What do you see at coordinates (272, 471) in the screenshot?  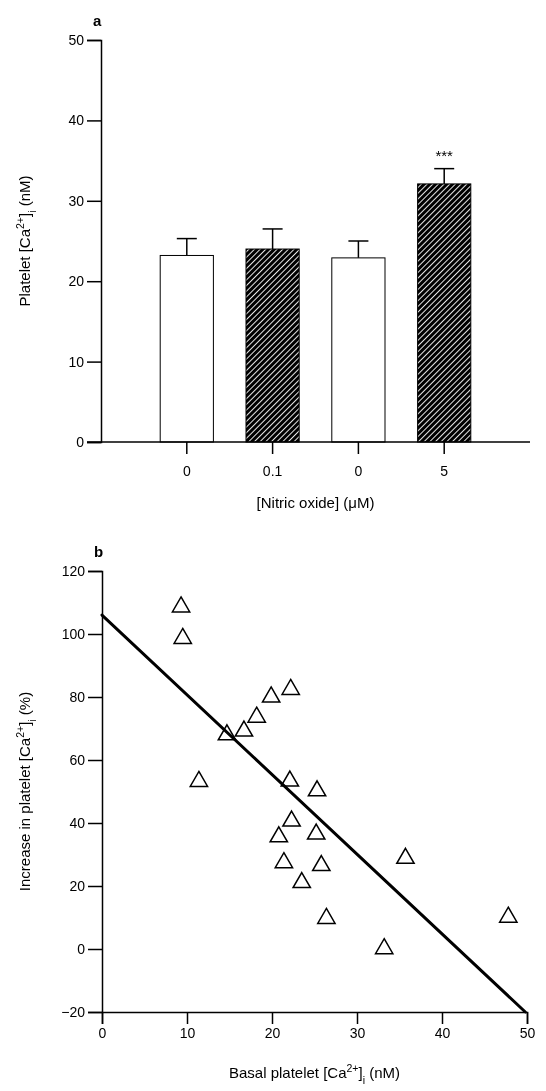 I see `x-tick-label: 0.1` at bounding box center [272, 471].